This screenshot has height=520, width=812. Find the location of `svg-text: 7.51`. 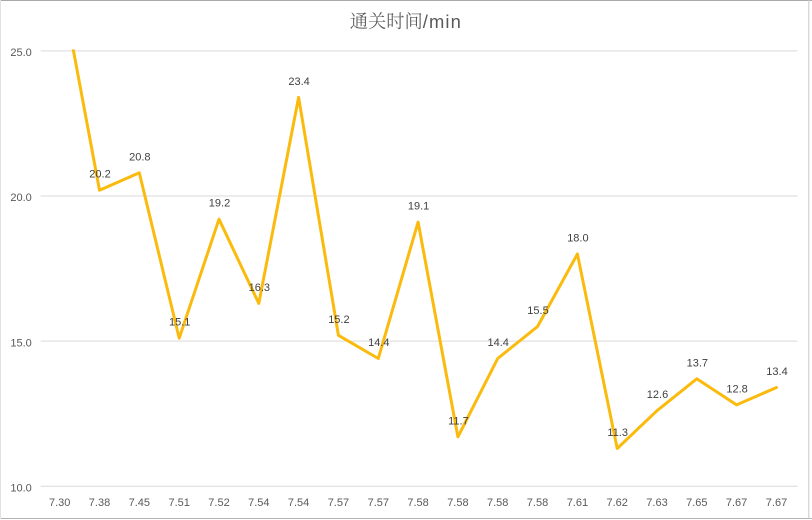

svg-text: 7.51 is located at coordinates (178, 503).